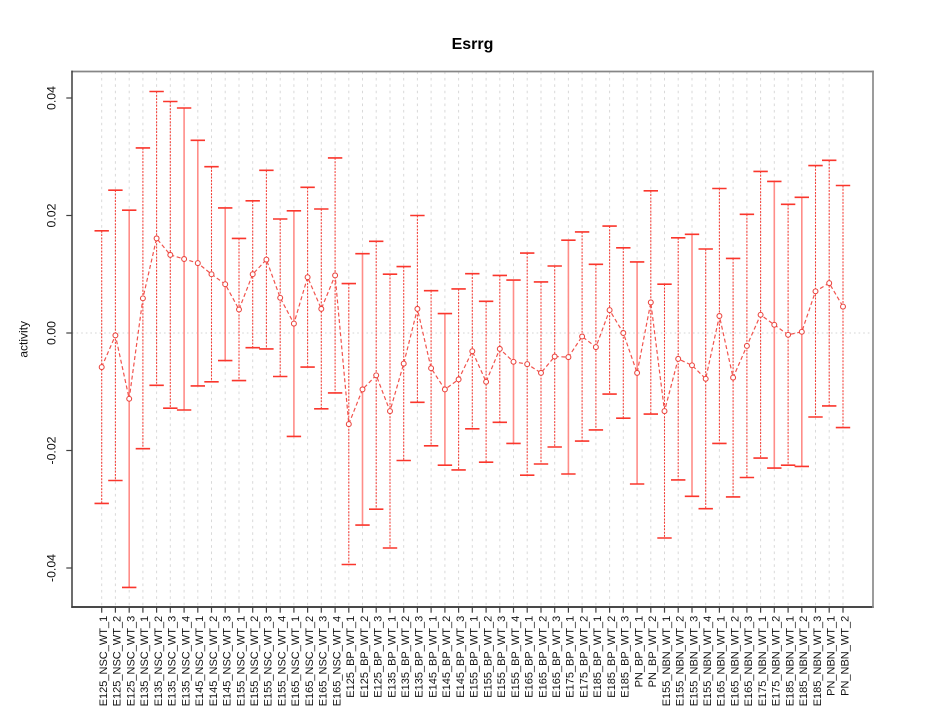 Image resolution: width=945 pixels, height=720 pixels. What do you see at coordinates (557, 657) in the screenshot?
I see `svg-text: E165_BP_WT_3` at bounding box center [557, 657].